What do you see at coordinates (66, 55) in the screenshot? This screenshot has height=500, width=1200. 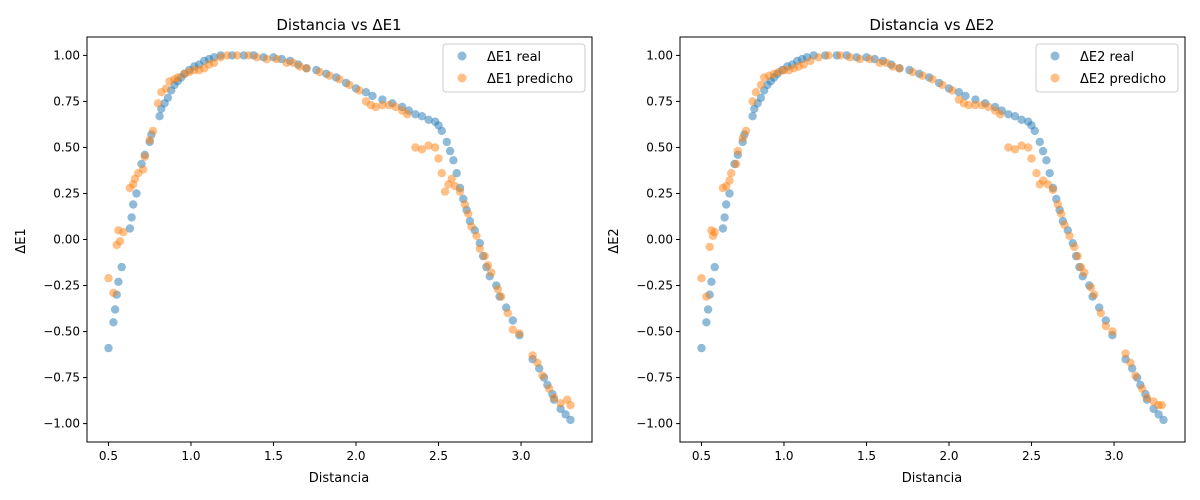 I see `y-tick-label: 1.00` at bounding box center [66, 55].